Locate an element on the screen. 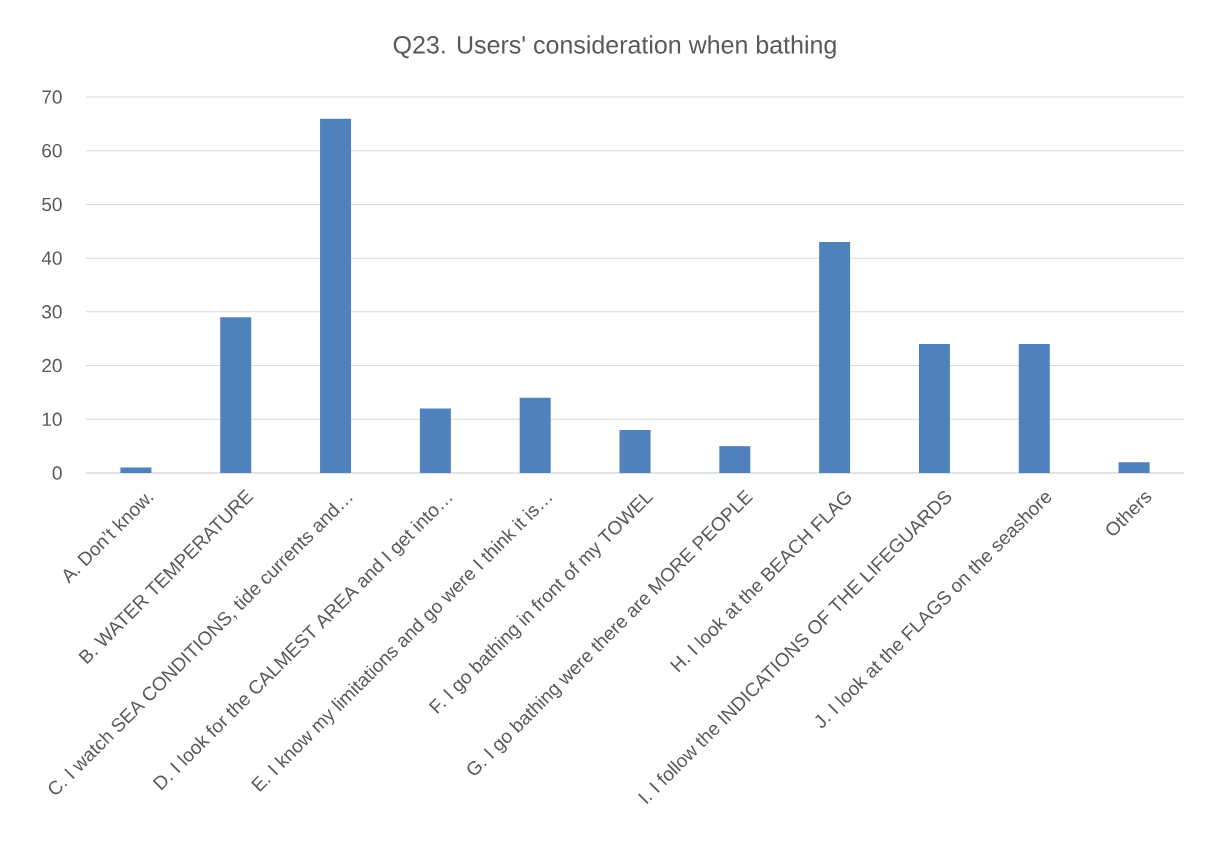  y-tick-label: 40 is located at coordinates (51, 258).